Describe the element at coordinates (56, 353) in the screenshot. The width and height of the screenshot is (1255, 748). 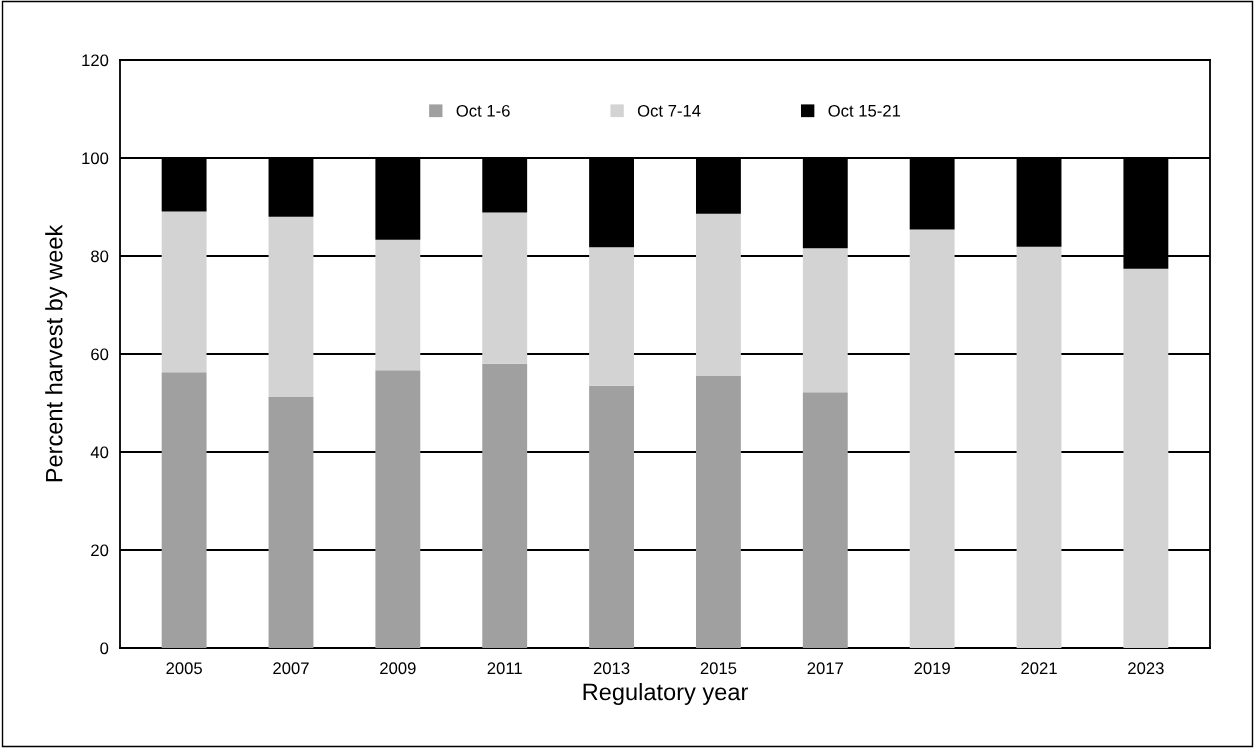
I see `y-axis-title: Percent harvest by week` at that location.